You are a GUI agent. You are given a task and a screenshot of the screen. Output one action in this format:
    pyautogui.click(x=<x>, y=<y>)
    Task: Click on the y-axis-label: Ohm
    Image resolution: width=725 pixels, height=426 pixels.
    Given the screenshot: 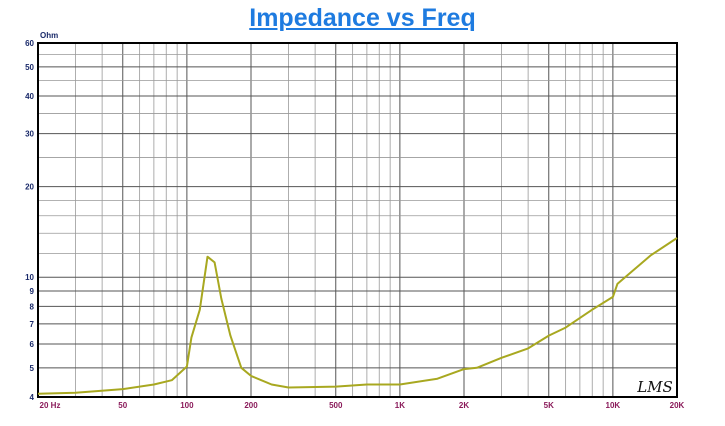 What is the action you would take?
    pyautogui.click(x=49, y=35)
    